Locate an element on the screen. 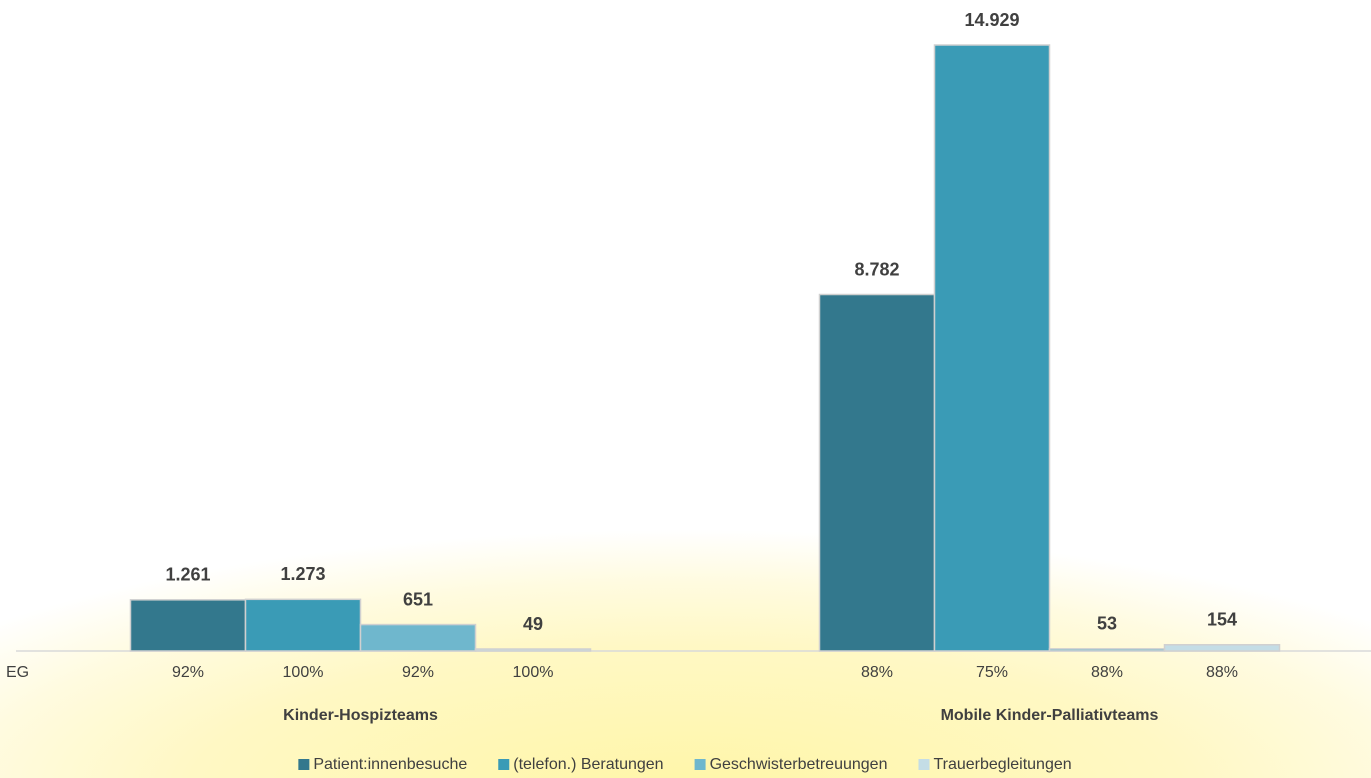 This screenshot has width=1371, height=778. row-label: EG is located at coordinates (17, 672).